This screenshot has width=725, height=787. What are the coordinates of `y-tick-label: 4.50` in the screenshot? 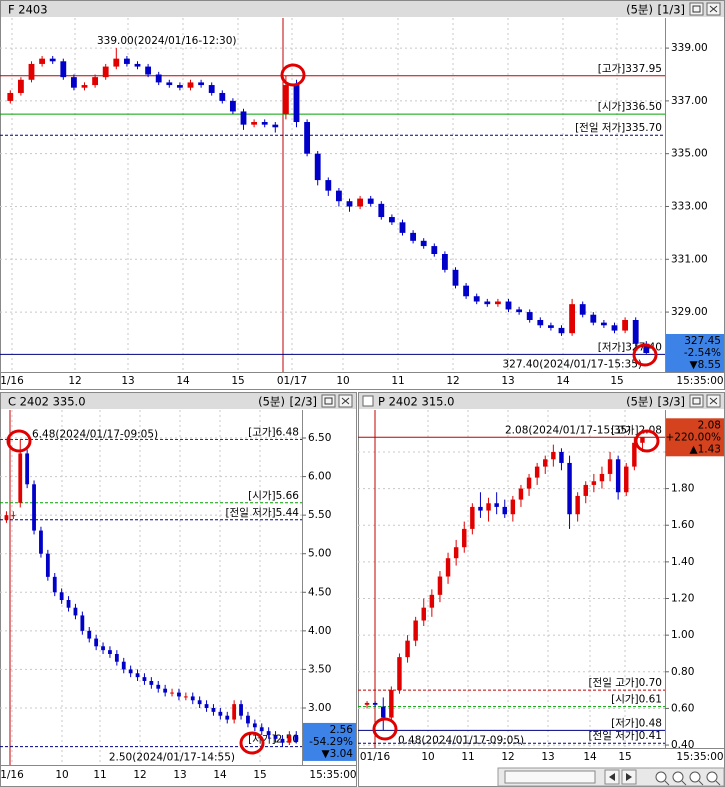 It's located at (319, 592).